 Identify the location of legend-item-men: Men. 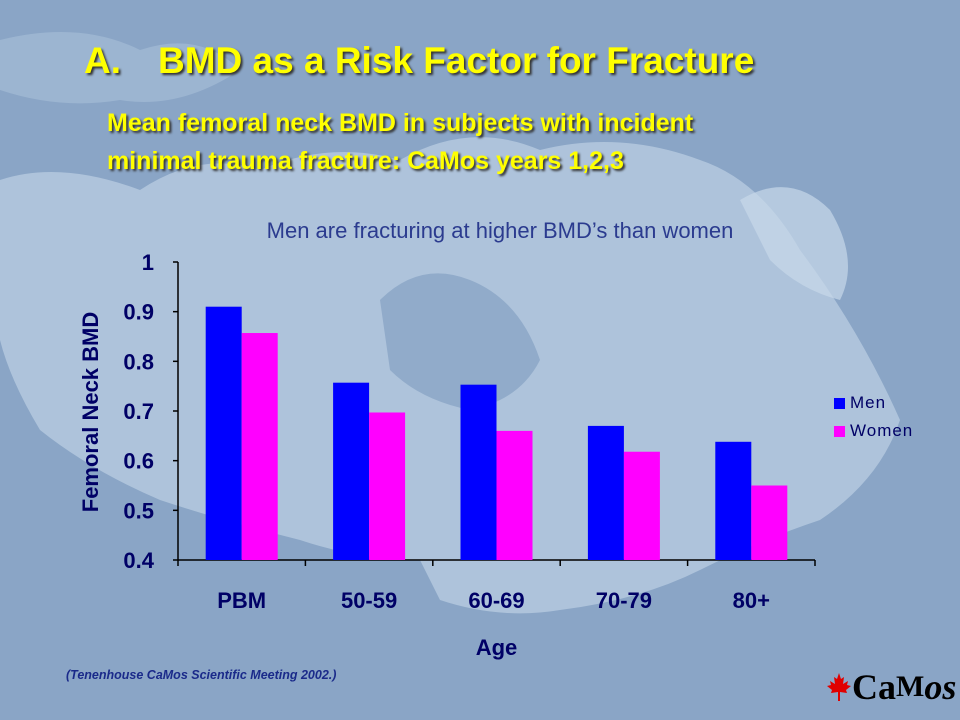
(873, 403).